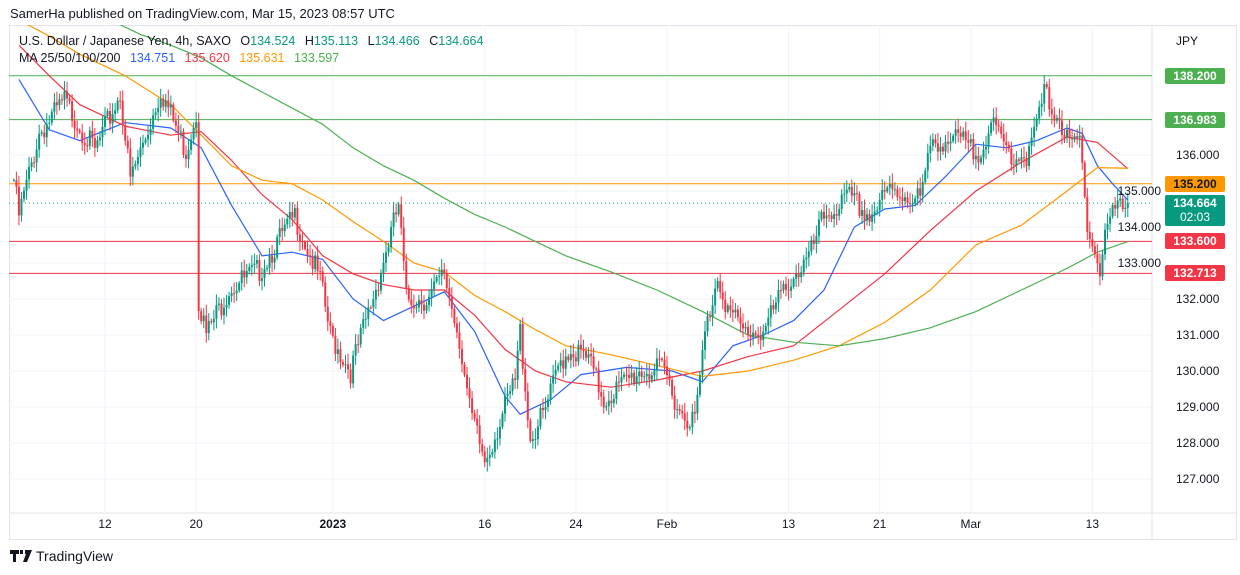 This screenshot has width=1240, height=575. What do you see at coordinates (1139, 227) in the screenshot?
I see `y-tick-label: 134.000` at bounding box center [1139, 227].